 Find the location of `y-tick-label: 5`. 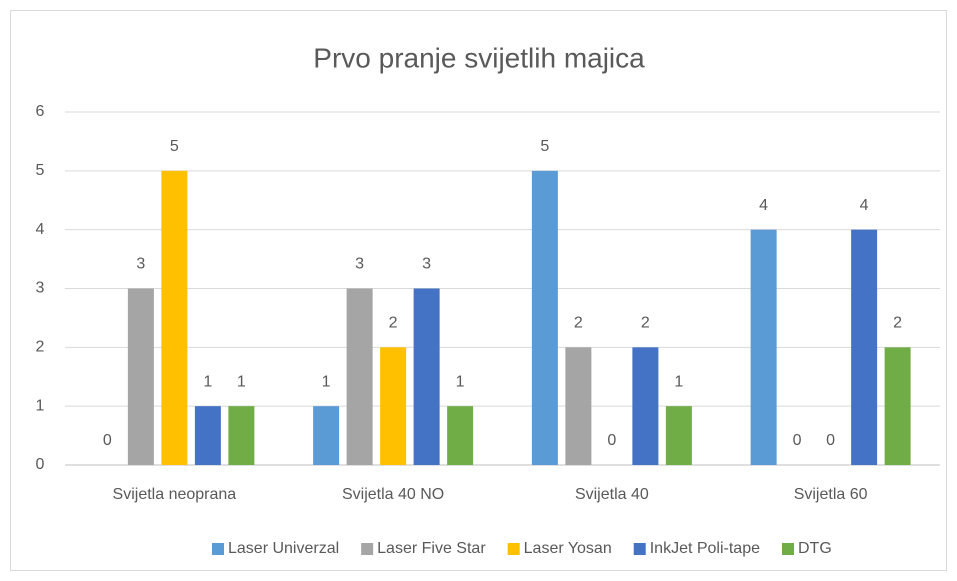

y-tick-label: 5 is located at coordinates (40, 170).